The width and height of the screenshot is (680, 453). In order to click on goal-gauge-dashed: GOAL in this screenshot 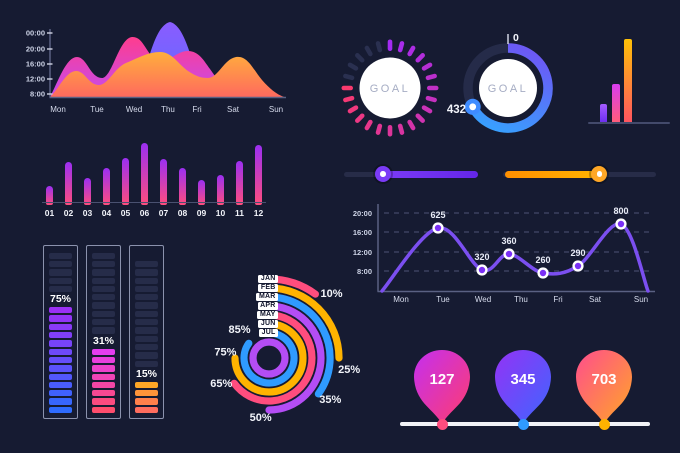, I will do `click(390, 88)`.